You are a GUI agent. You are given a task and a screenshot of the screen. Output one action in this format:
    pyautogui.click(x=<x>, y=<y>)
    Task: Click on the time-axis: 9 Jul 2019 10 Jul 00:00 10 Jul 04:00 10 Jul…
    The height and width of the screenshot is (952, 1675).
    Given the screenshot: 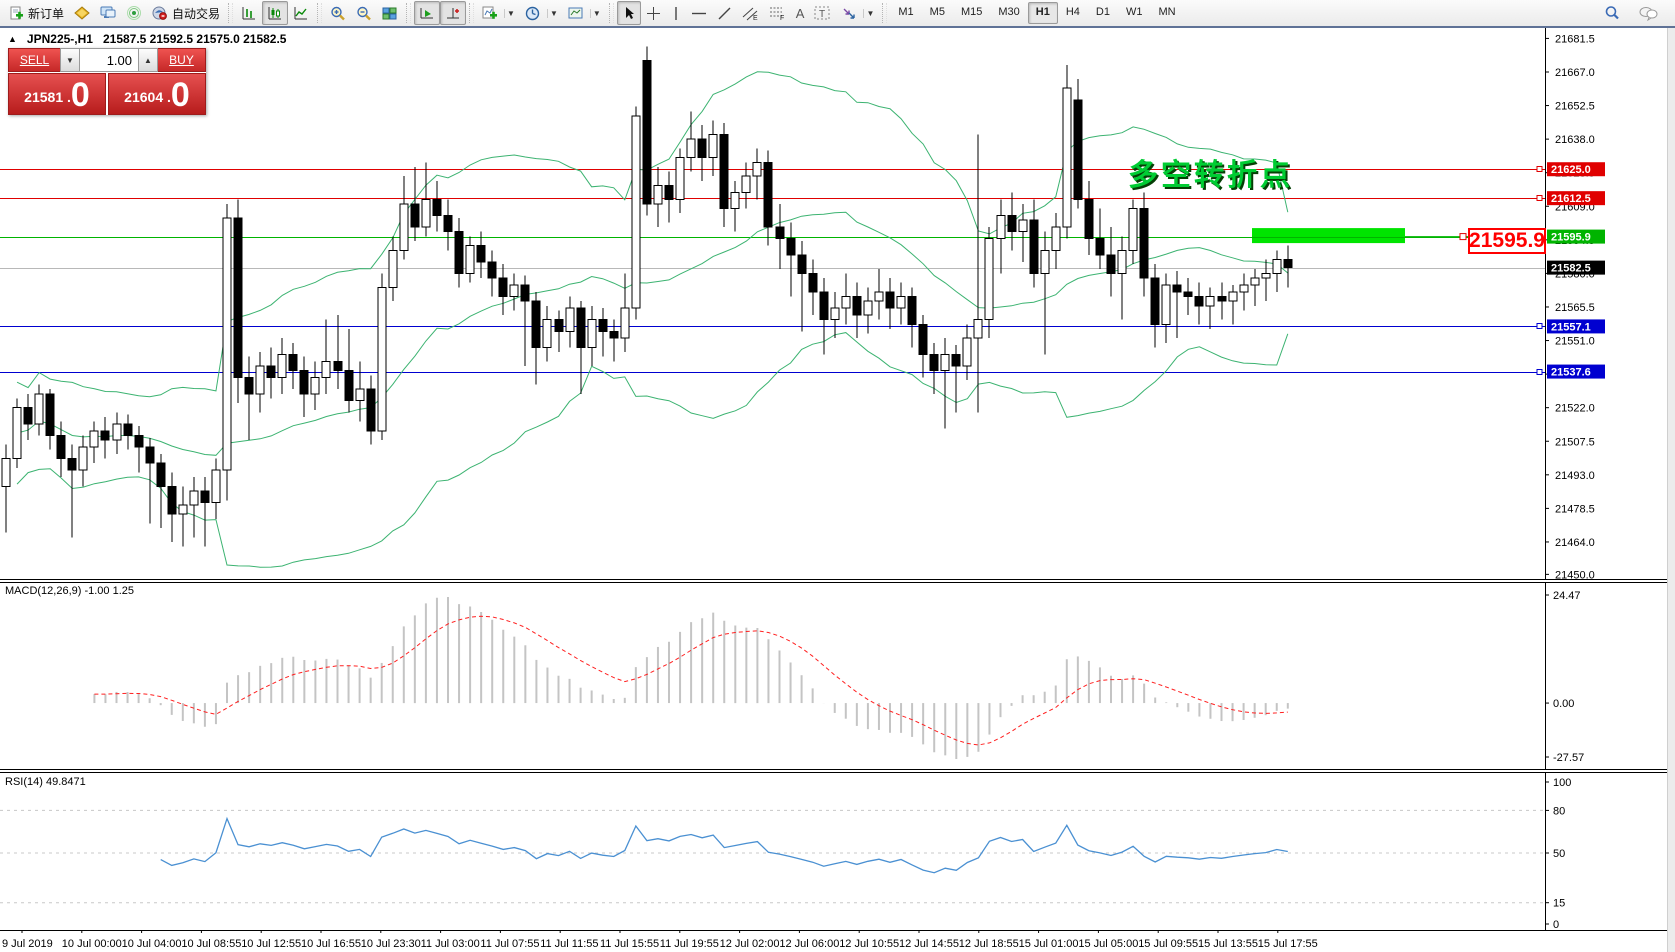 What is the action you would take?
    pyautogui.click(x=660, y=940)
    